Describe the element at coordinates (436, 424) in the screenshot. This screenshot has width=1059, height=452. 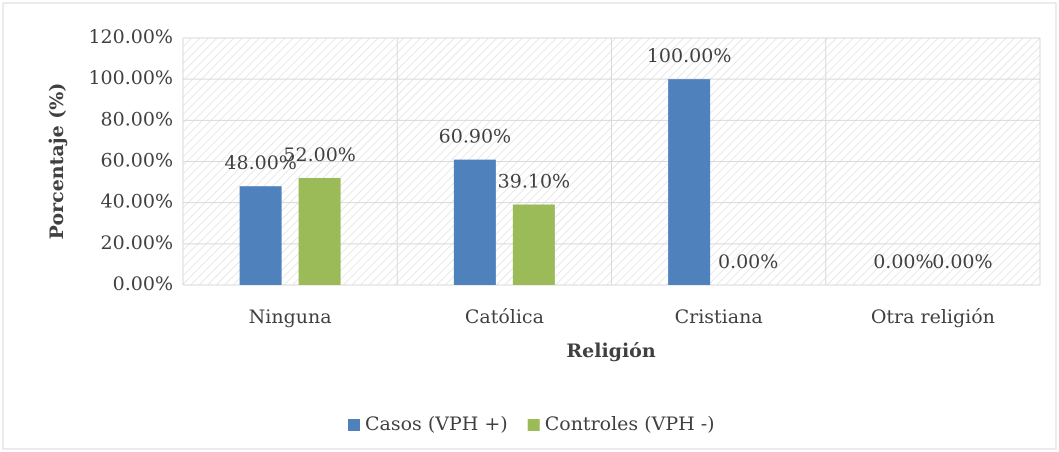
I see `legend-label: Casos (VPH +)` at that location.